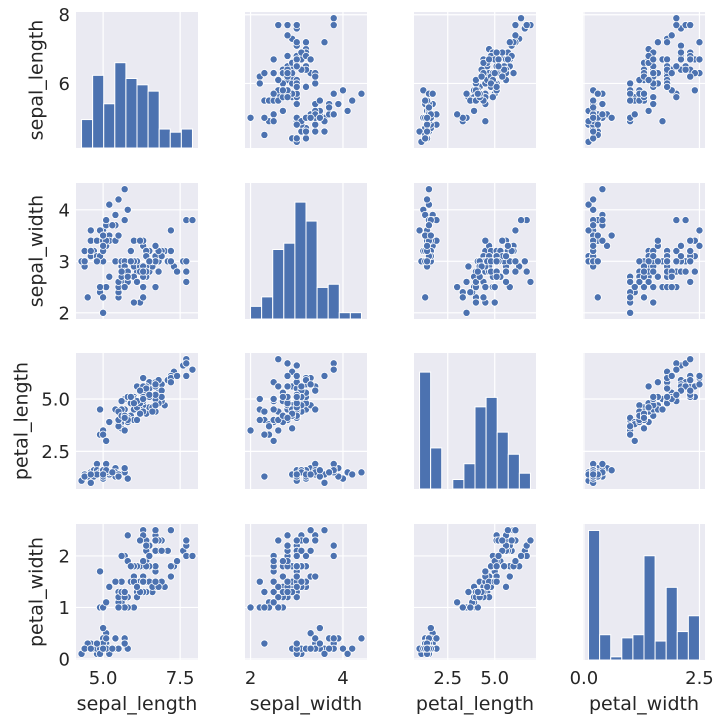 This screenshot has width=720, height=724. I want to click on x-axis-label: sepal_length, so click(137, 704).